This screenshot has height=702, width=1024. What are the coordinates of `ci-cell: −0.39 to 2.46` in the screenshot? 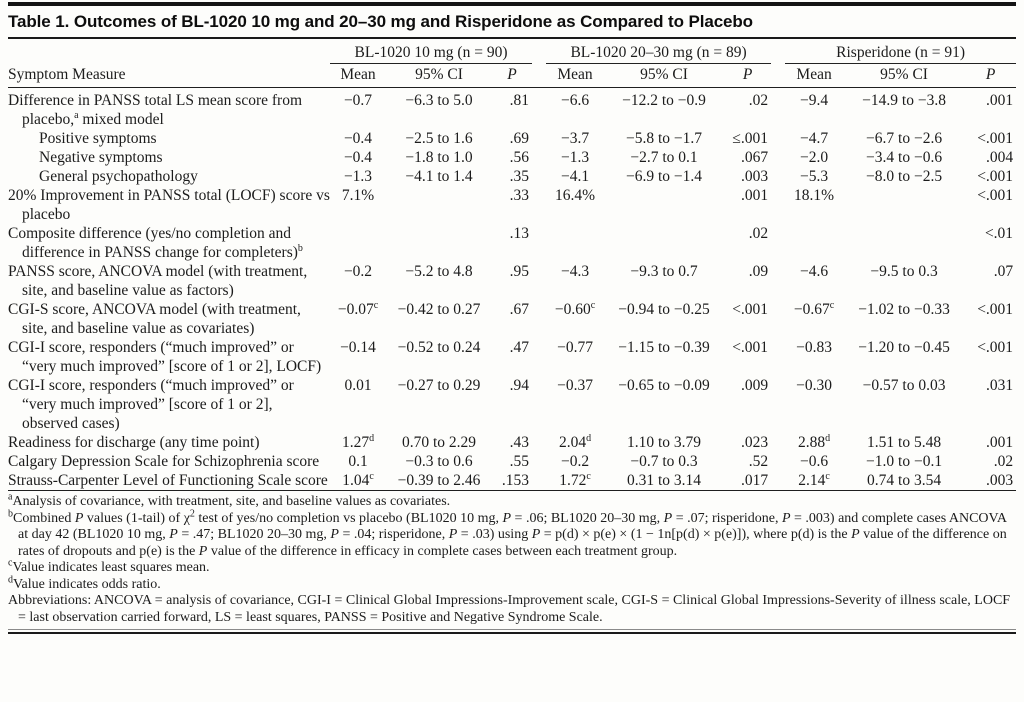 It's located at (439, 480).